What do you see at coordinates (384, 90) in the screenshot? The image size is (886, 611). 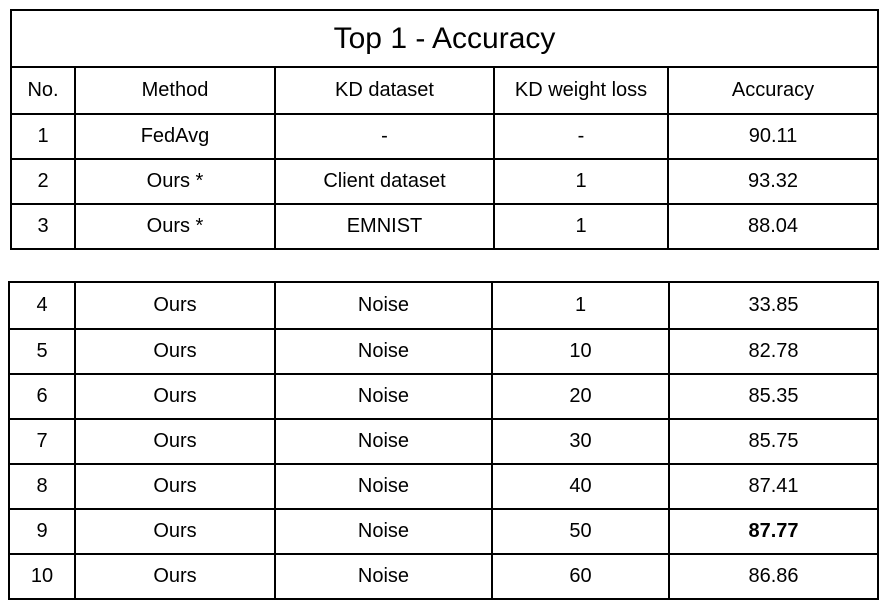 I see `header-kd-dataset: KD dataset` at bounding box center [384, 90].